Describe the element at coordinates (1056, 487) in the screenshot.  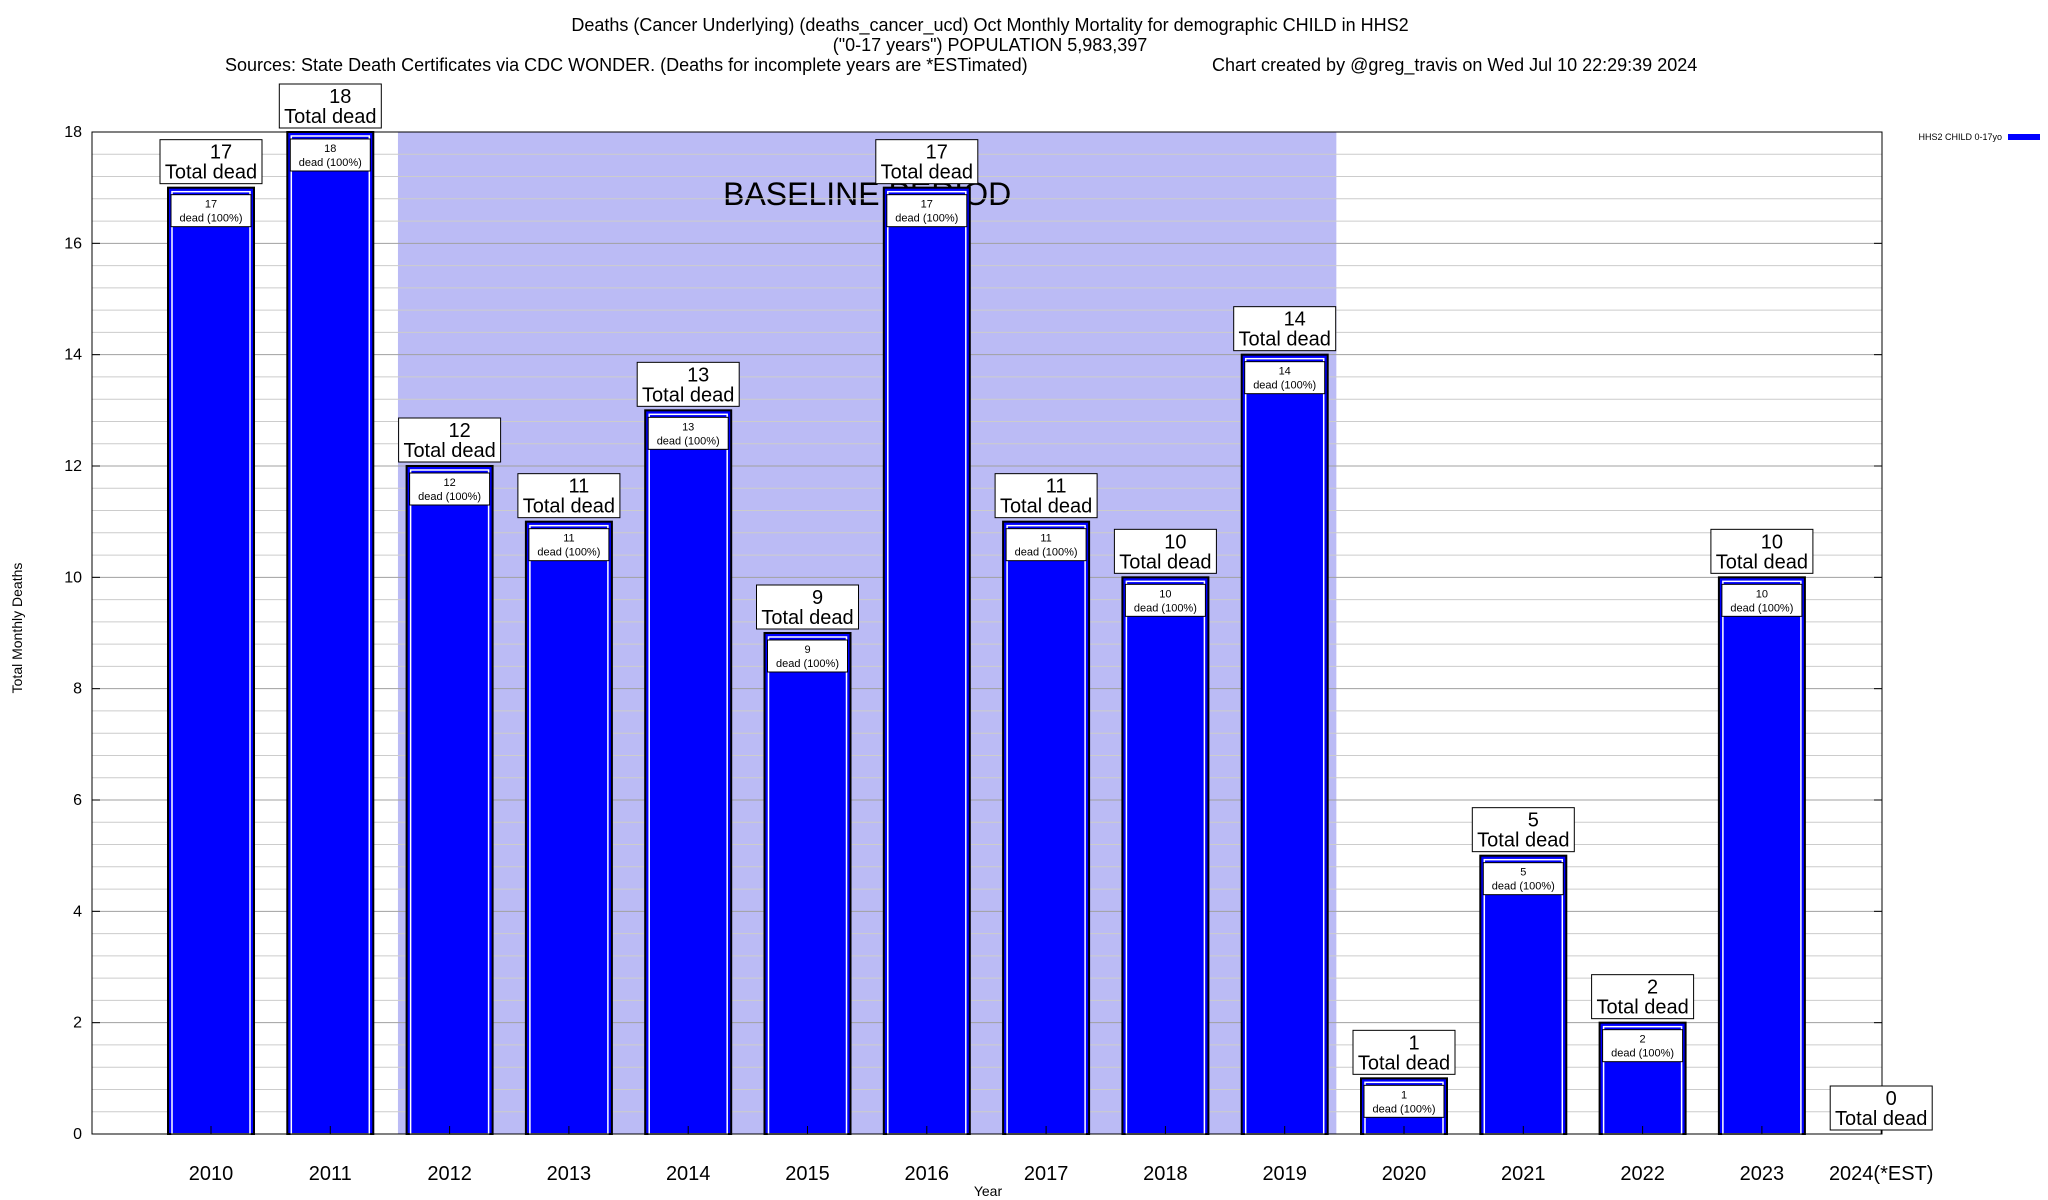
I see `bar-total-value: 11` at that location.